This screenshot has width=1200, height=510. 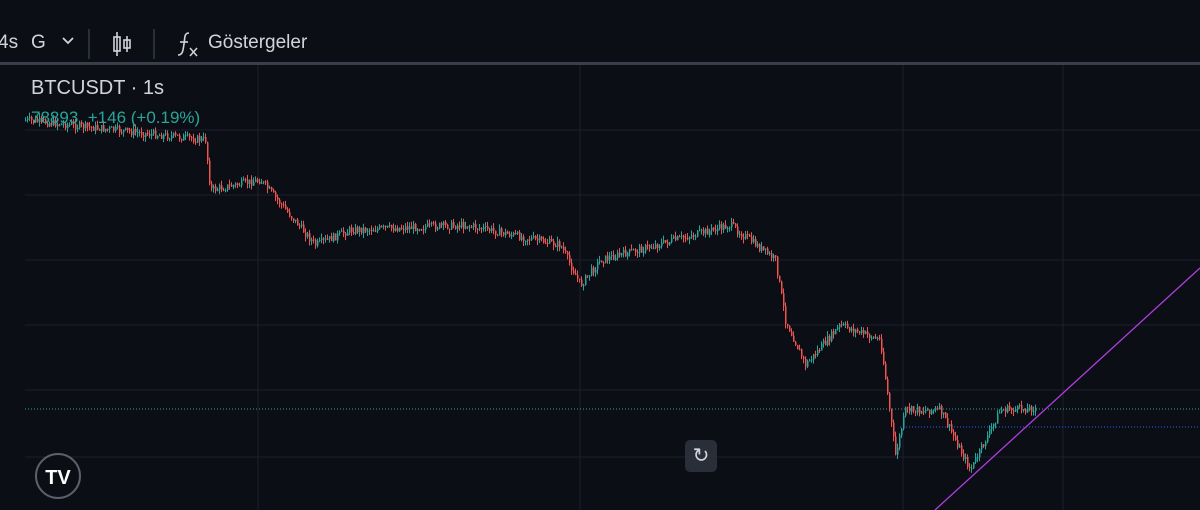 What do you see at coordinates (97, 88) in the screenshot?
I see `symbol-title: BTCUSDT · 1s` at bounding box center [97, 88].